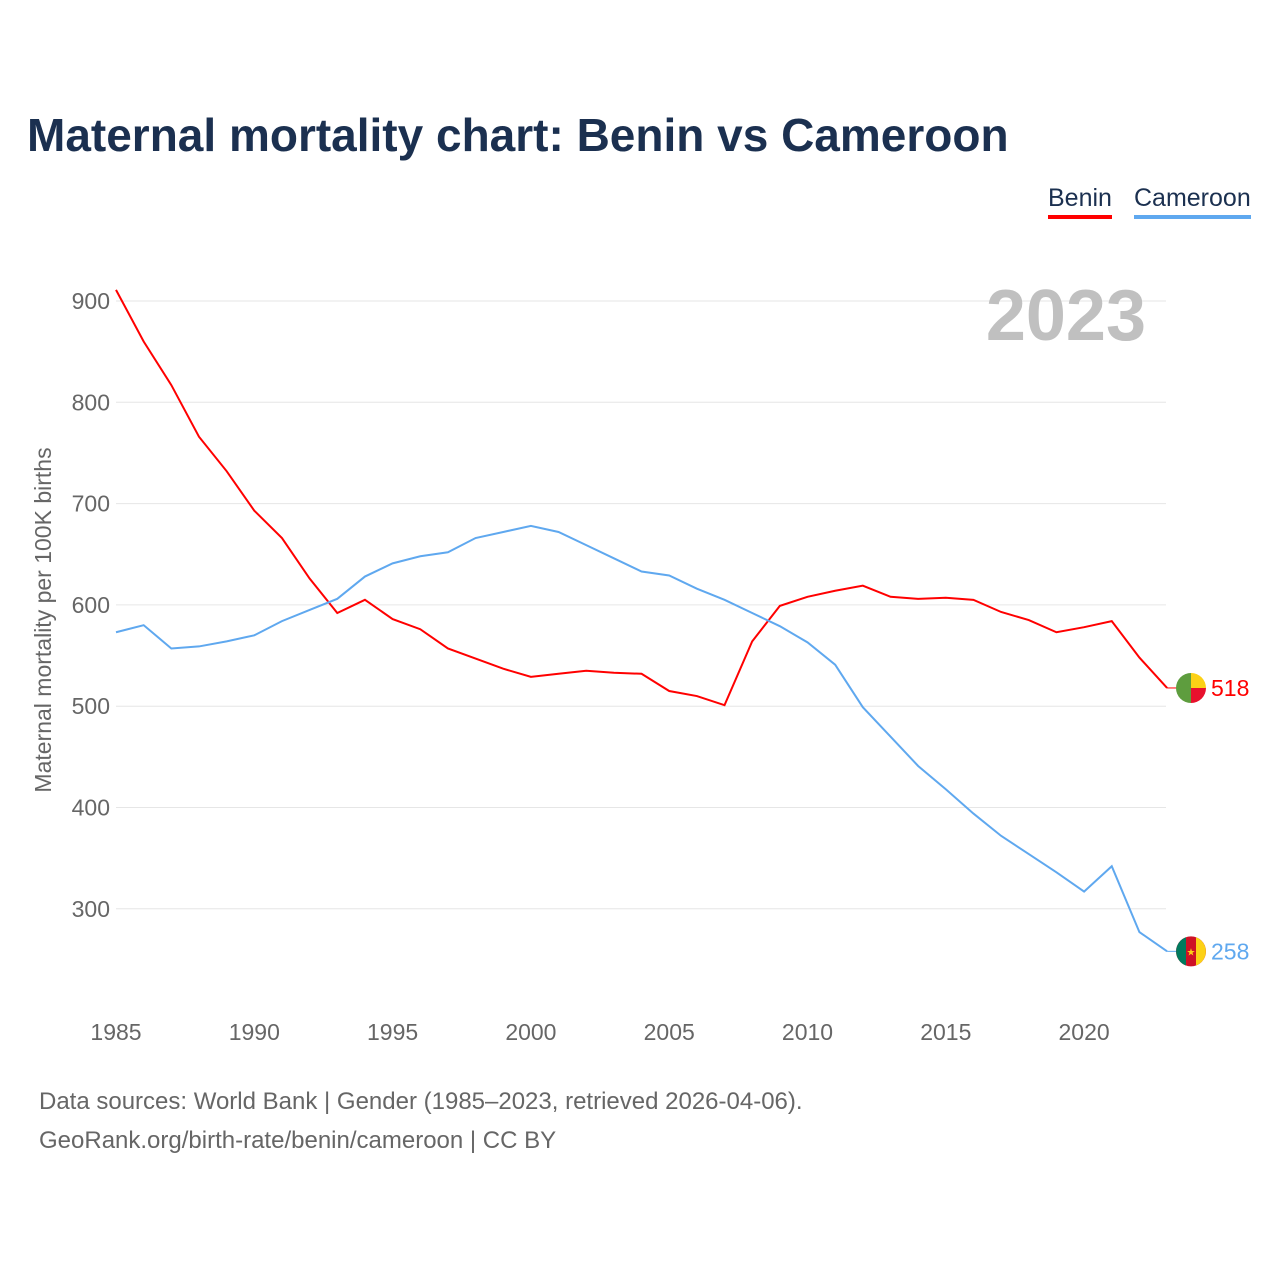 This screenshot has width=1280, height=1280. Describe the element at coordinates (91, 706) in the screenshot. I see `y-tick-label: 500` at that location.